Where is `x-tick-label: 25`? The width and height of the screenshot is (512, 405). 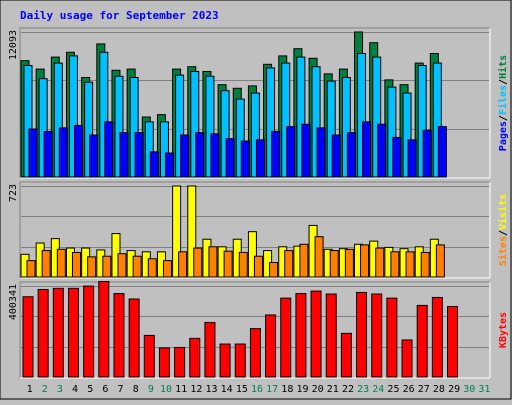
x-tick-label: 25 is located at coordinates (393, 389).